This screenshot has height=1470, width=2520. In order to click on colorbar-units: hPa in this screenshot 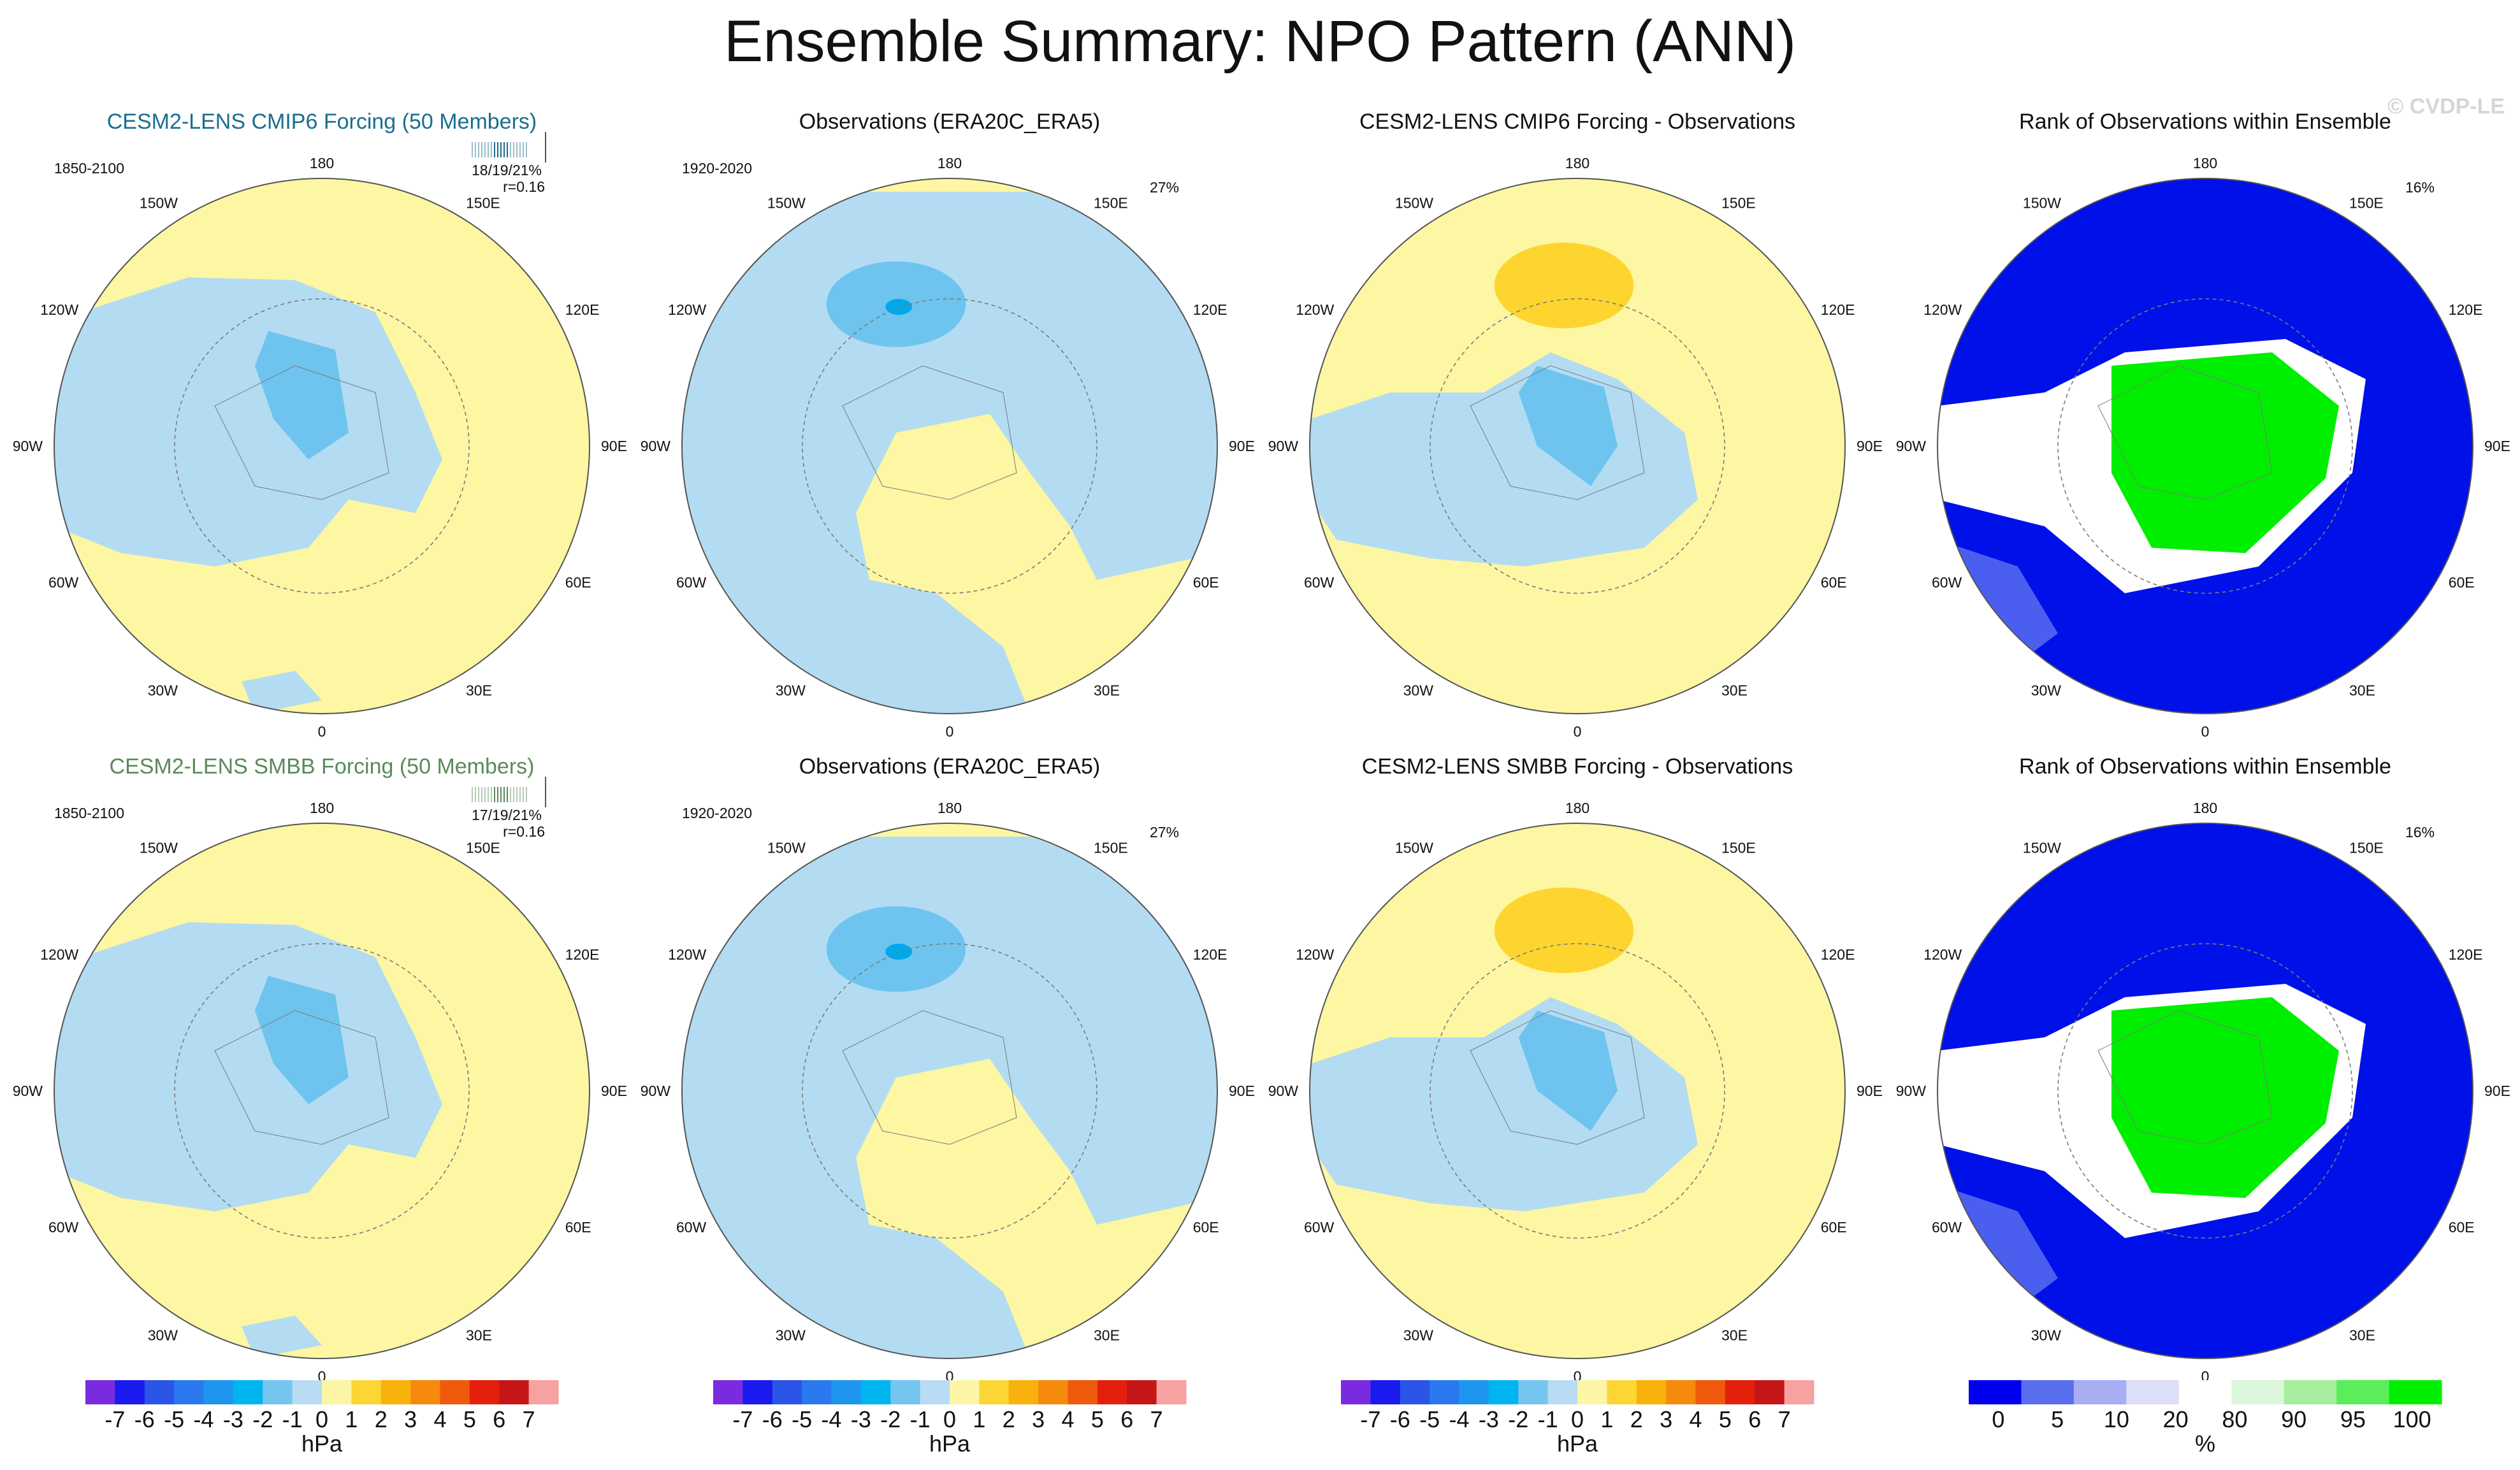, I will do `click(950, 1443)`.